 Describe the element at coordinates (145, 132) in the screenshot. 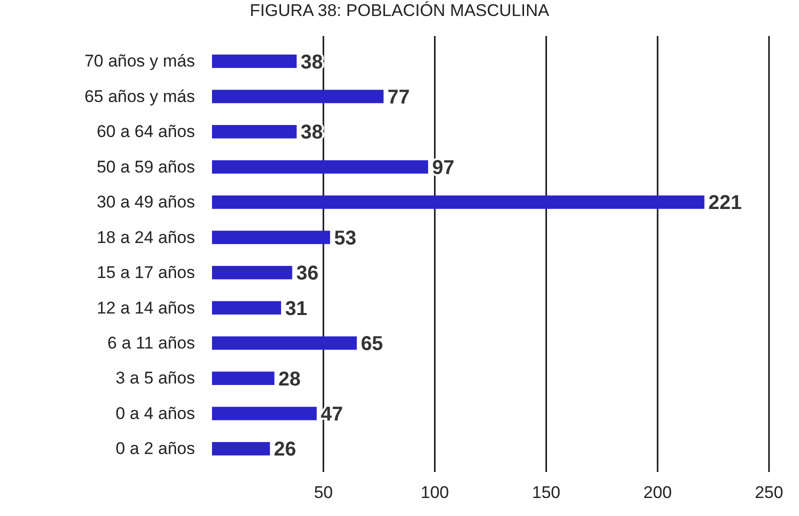

I see `y-tick-label: 60 a 64 años` at that location.